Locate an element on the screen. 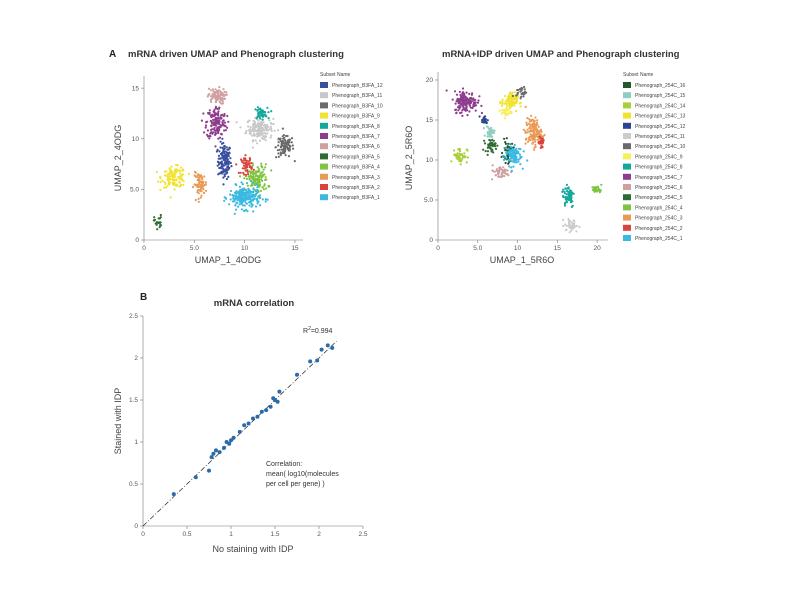 Image resolution: width=800 pixels, height=605 pixels. panel-letter-b: B is located at coordinates (143, 297).